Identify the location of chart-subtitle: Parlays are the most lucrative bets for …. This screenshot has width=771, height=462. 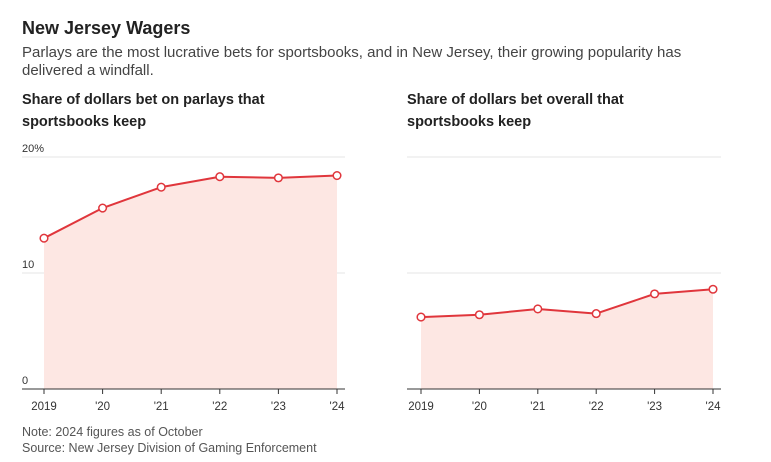
(352, 61).